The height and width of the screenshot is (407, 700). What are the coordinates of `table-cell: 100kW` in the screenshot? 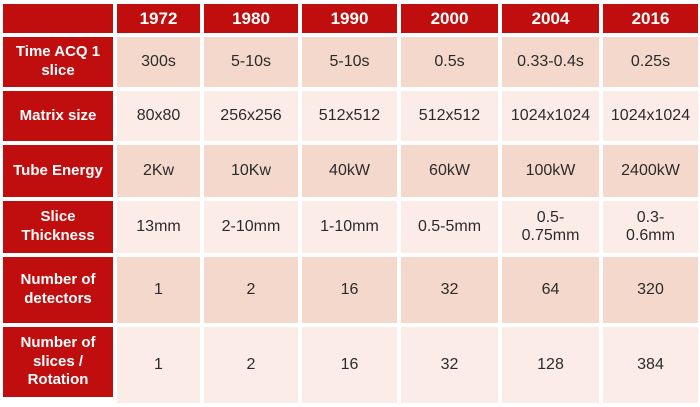 It's located at (550, 171).